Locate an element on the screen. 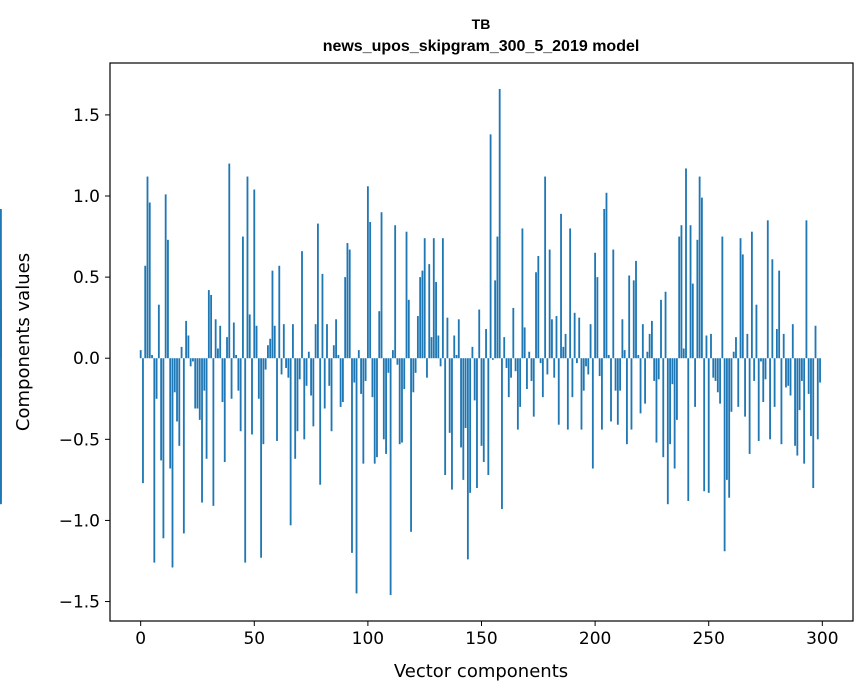 The image size is (867, 696). y-axis-label: Components values is located at coordinates (23, 342).